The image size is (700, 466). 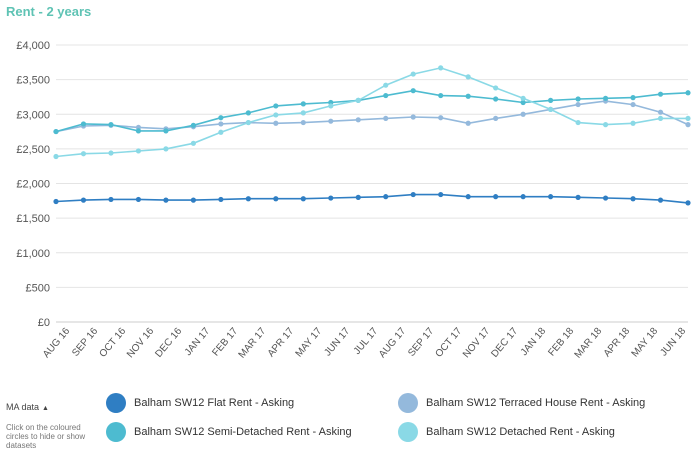 I want to click on legend-item-detached: Balham SW12 Detached Rent - Asking, so click(x=506, y=432).